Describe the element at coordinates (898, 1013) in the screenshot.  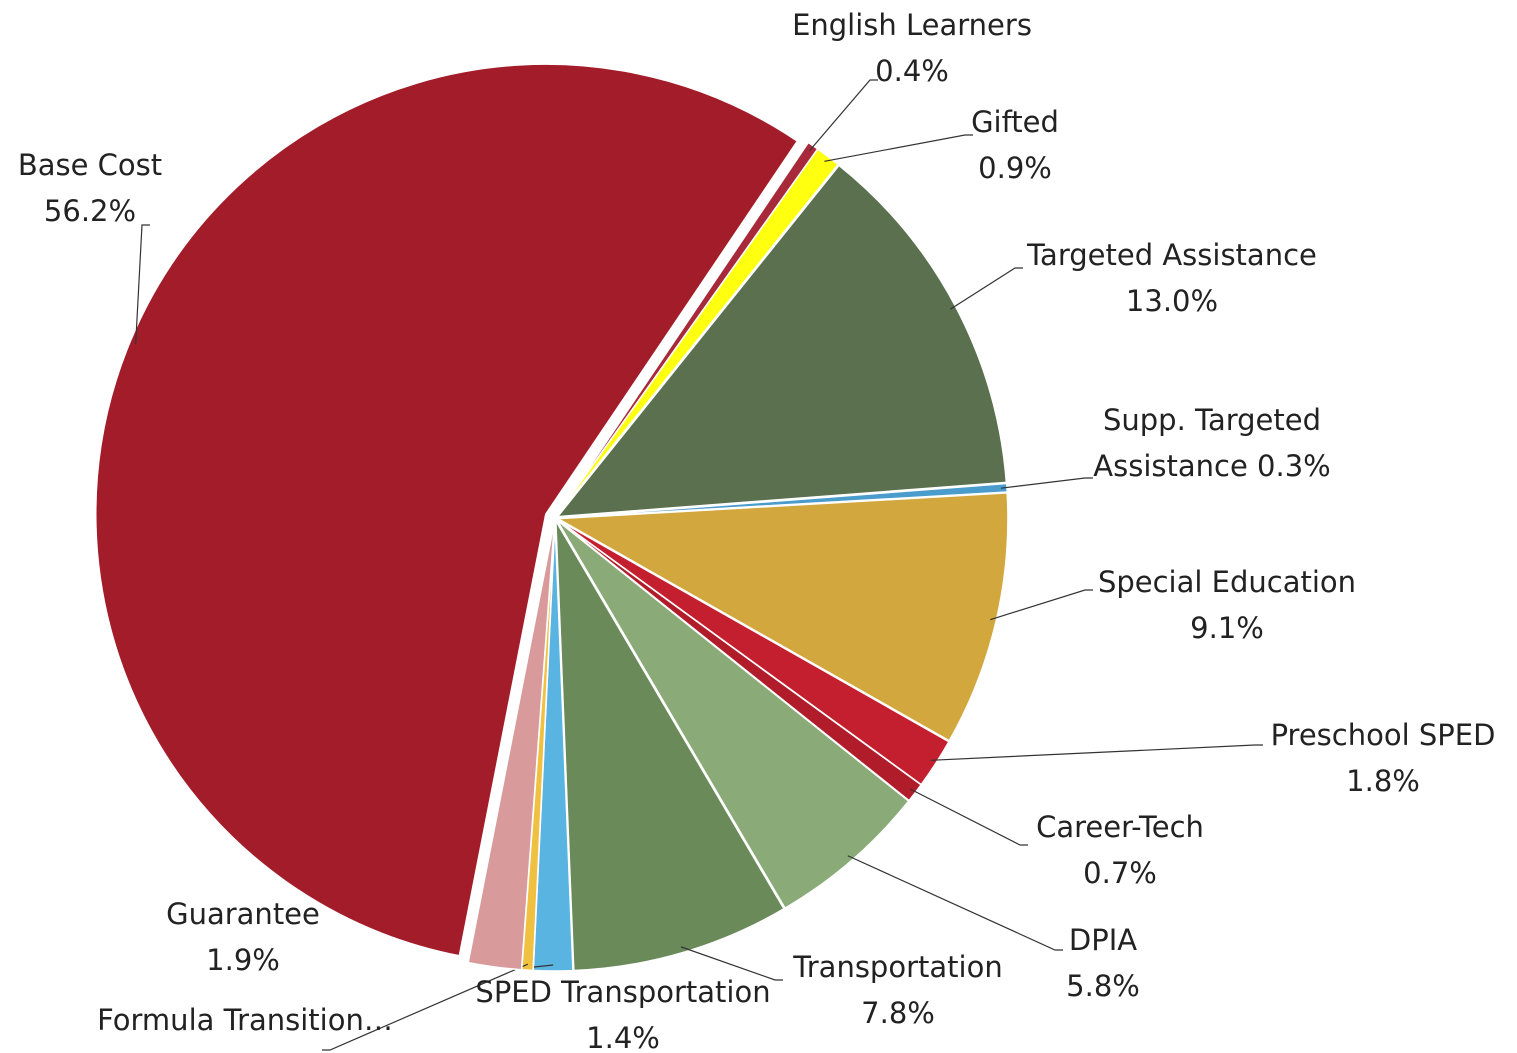
I see `value-label: 7.8%` at that location.